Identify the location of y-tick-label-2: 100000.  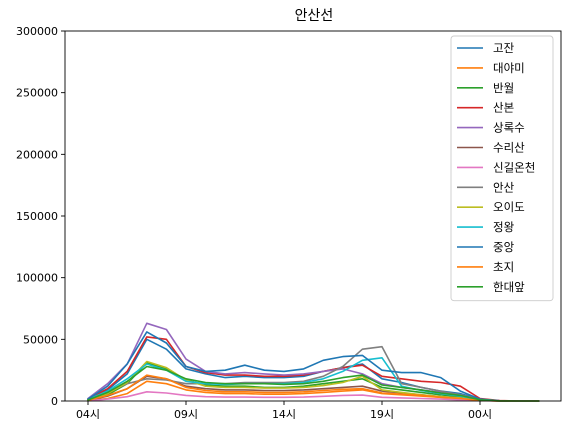
(37, 278).